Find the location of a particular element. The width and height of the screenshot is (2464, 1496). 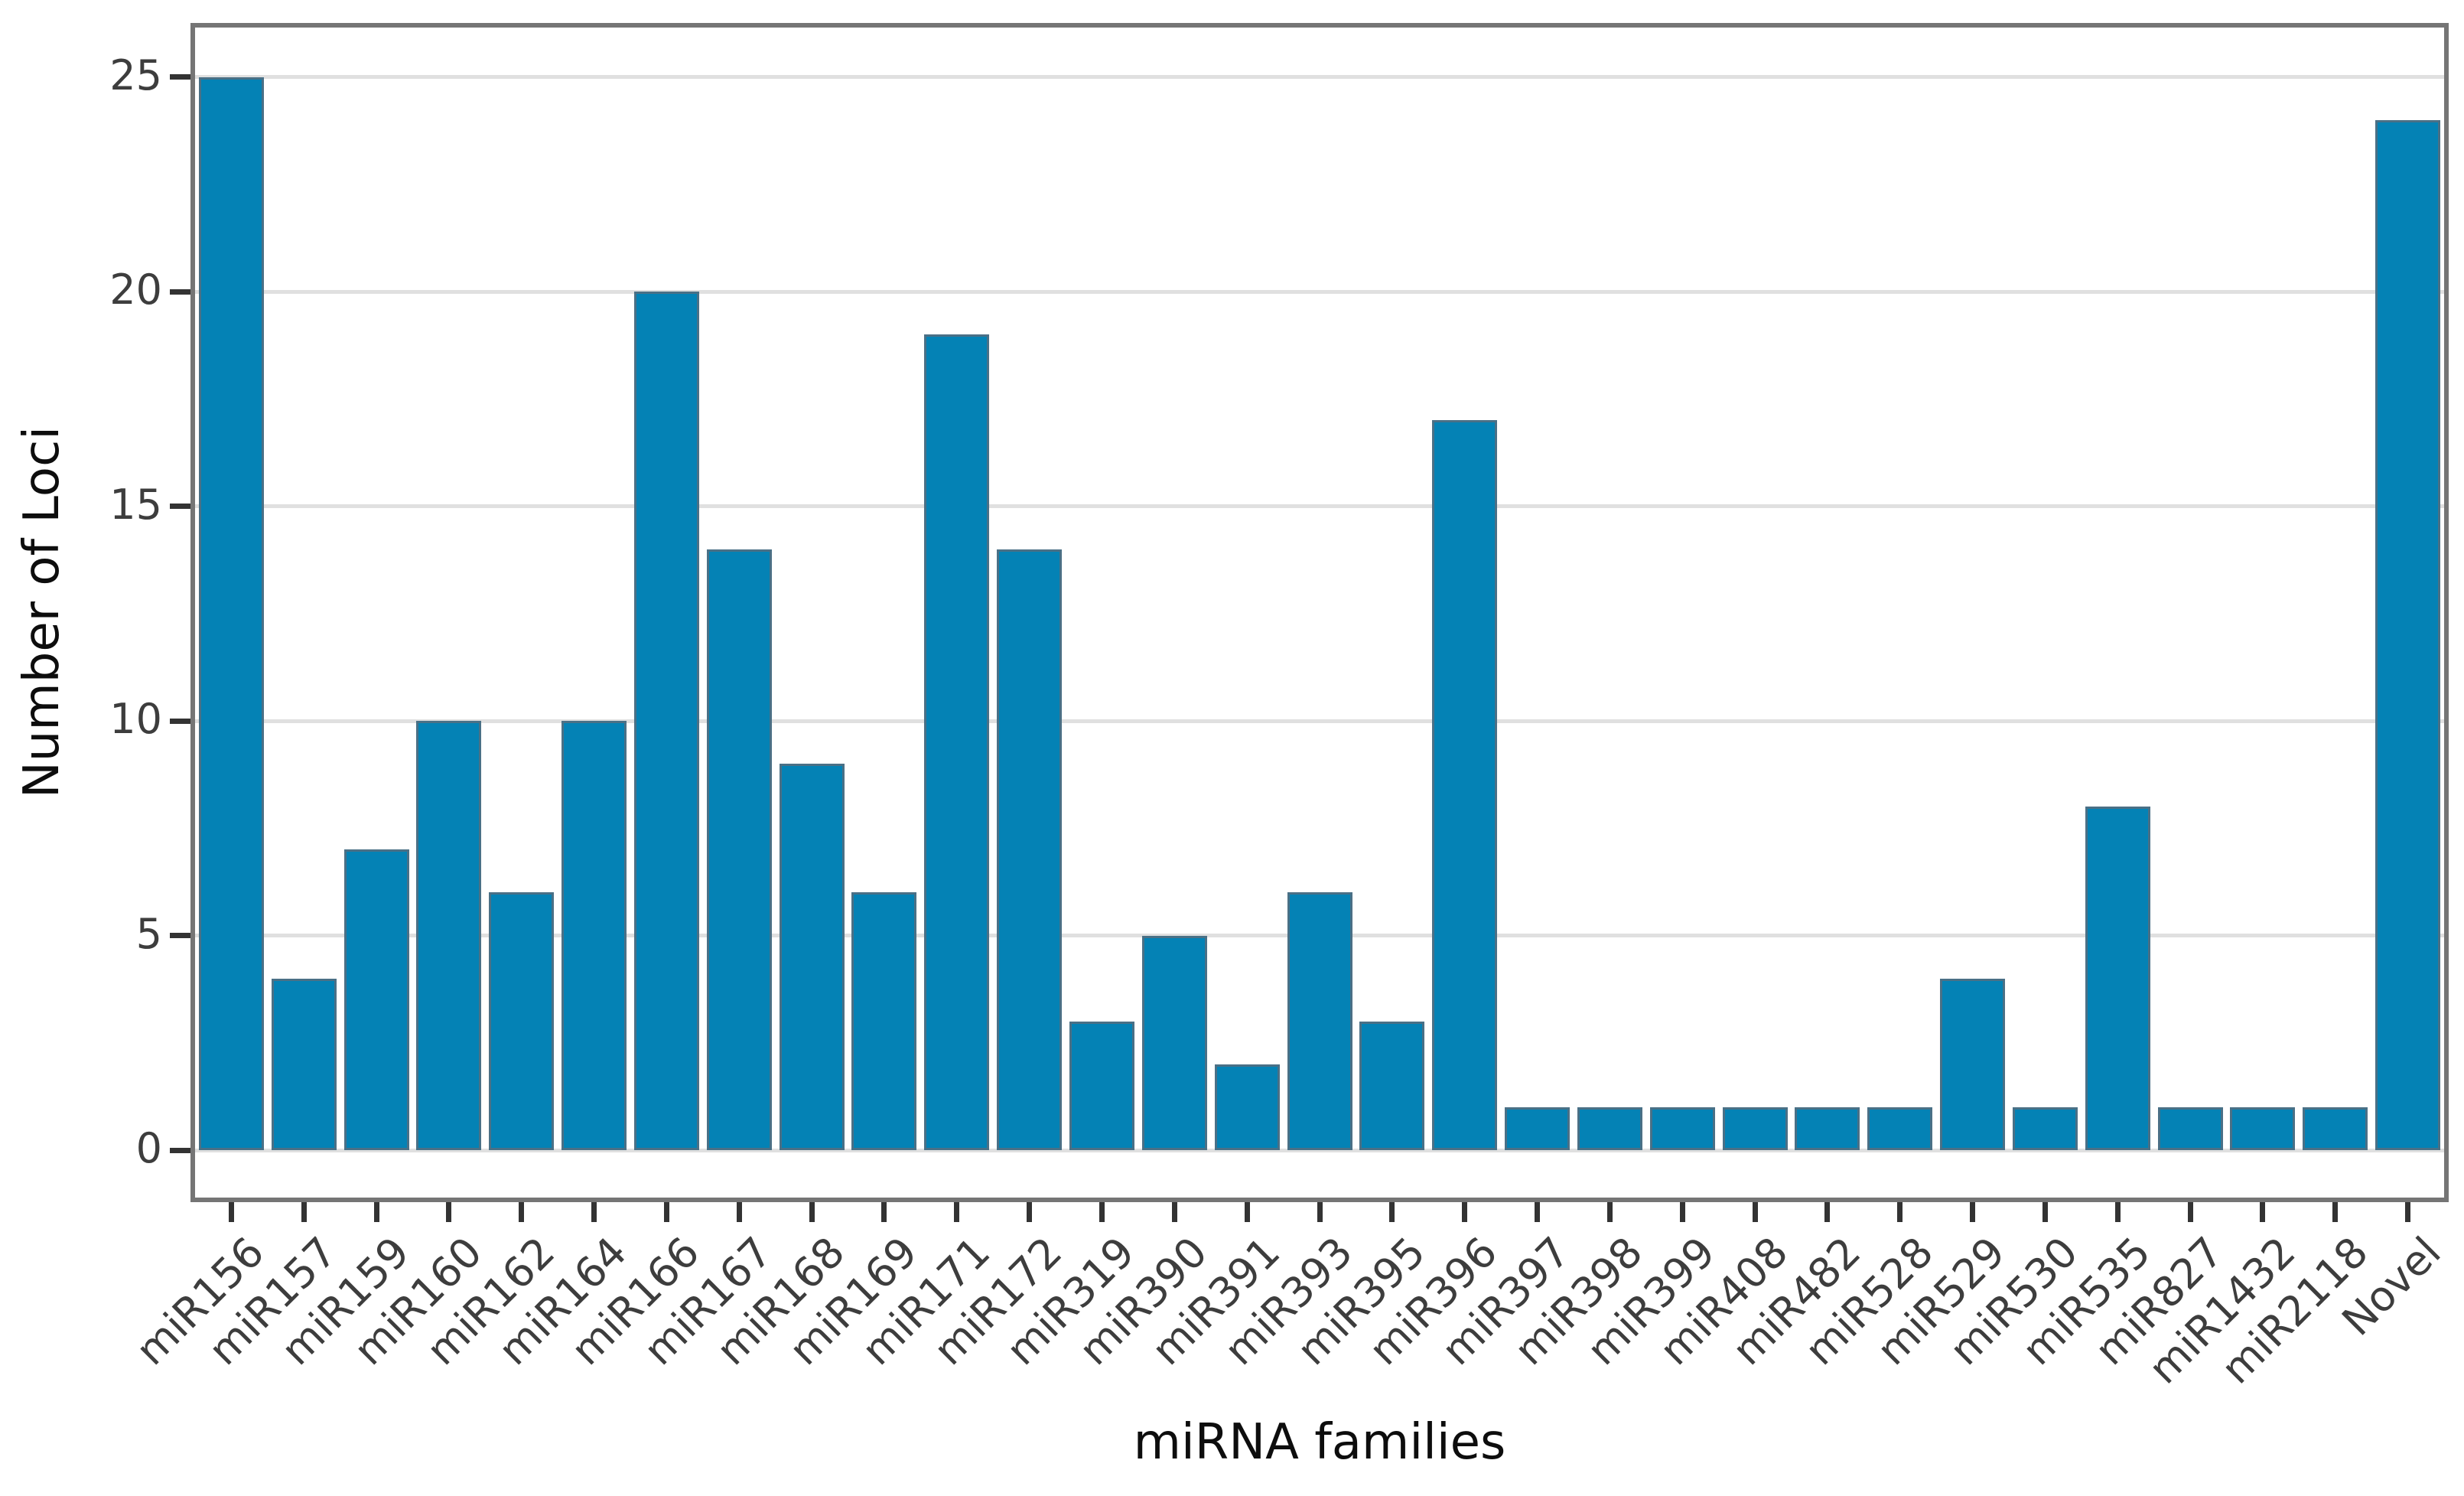

bar-miR171 is located at coordinates (957, 742).